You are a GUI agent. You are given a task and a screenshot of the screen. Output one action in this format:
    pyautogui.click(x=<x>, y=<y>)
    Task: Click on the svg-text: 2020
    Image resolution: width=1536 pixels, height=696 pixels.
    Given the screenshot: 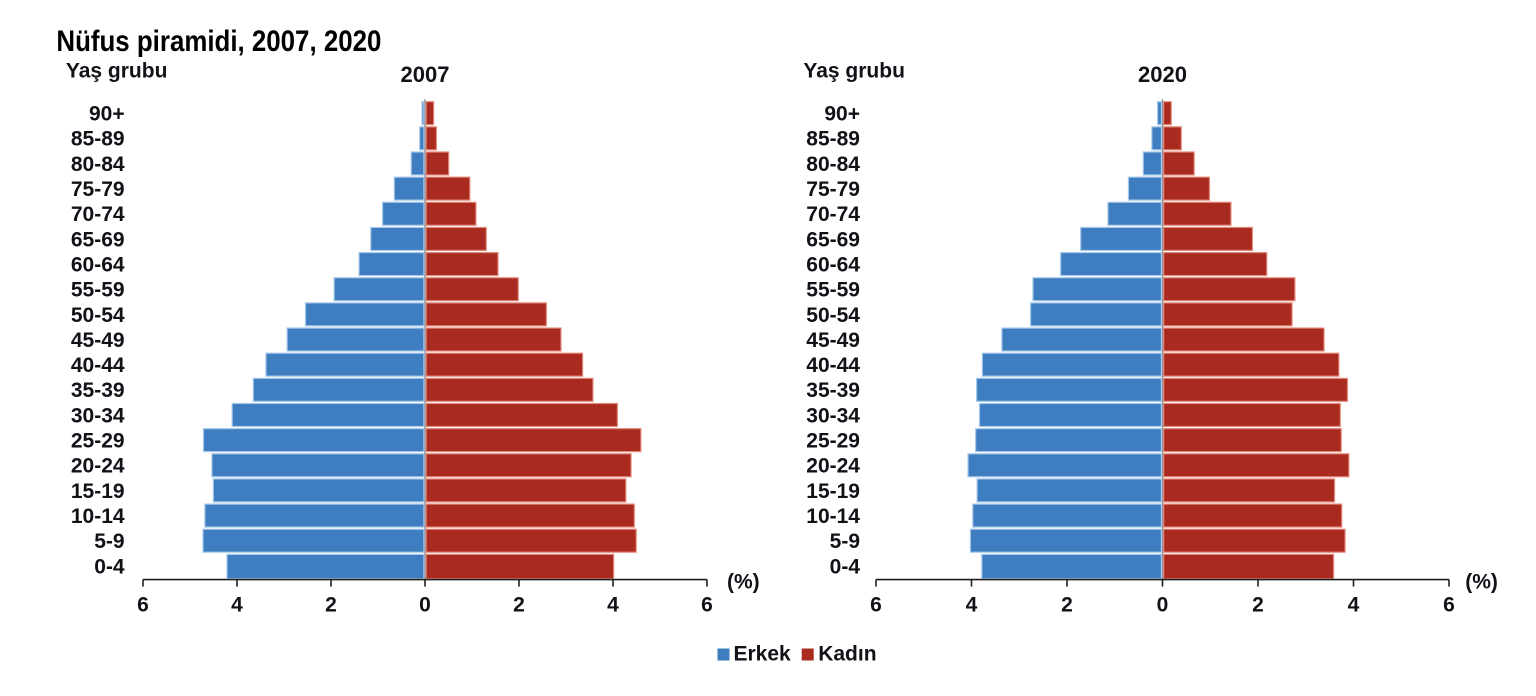 What is the action you would take?
    pyautogui.click(x=1162, y=74)
    